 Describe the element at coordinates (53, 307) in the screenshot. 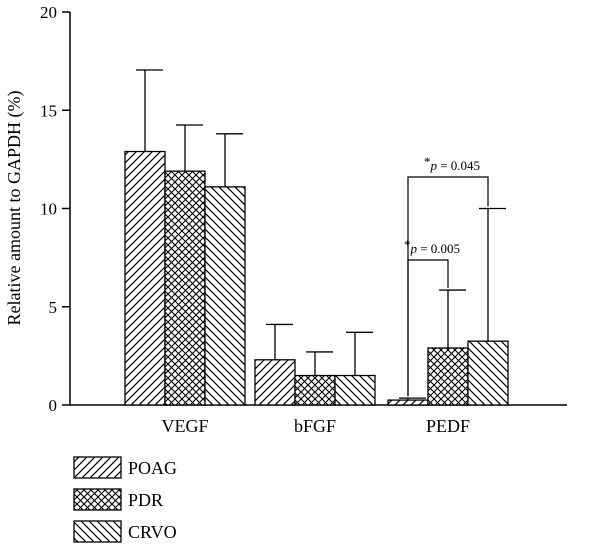

I see `y-tick-label: 5` at that location.